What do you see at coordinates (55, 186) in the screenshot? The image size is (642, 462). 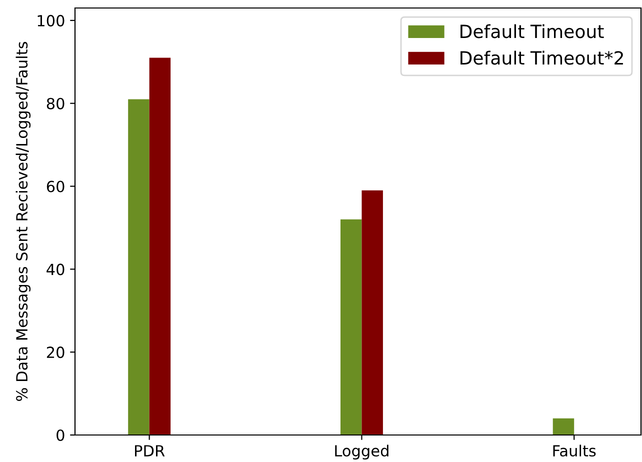 I see `y-tick-label: 60` at bounding box center [55, 186].